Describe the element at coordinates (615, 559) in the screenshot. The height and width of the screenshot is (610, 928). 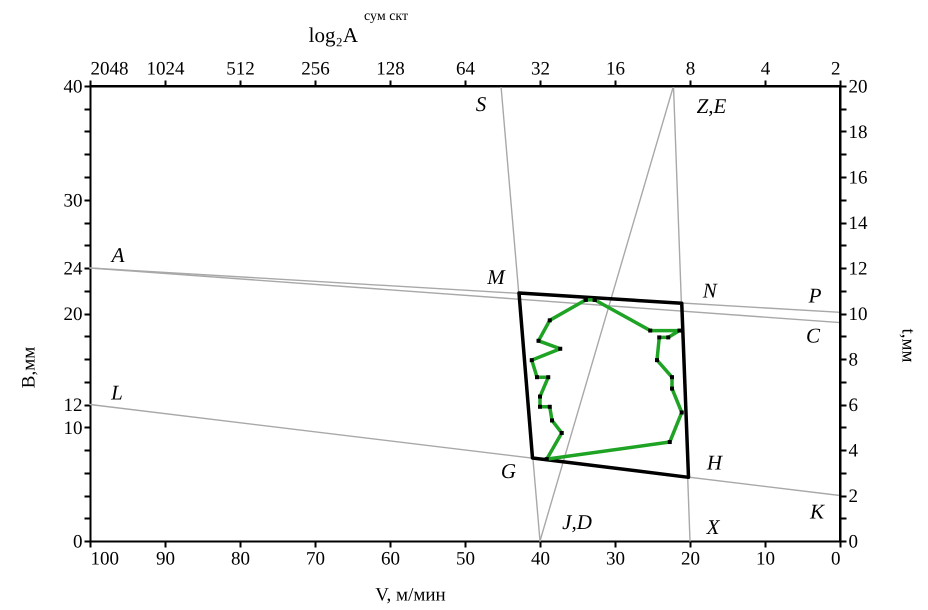
I see `x-tick-label: 30` at that location.